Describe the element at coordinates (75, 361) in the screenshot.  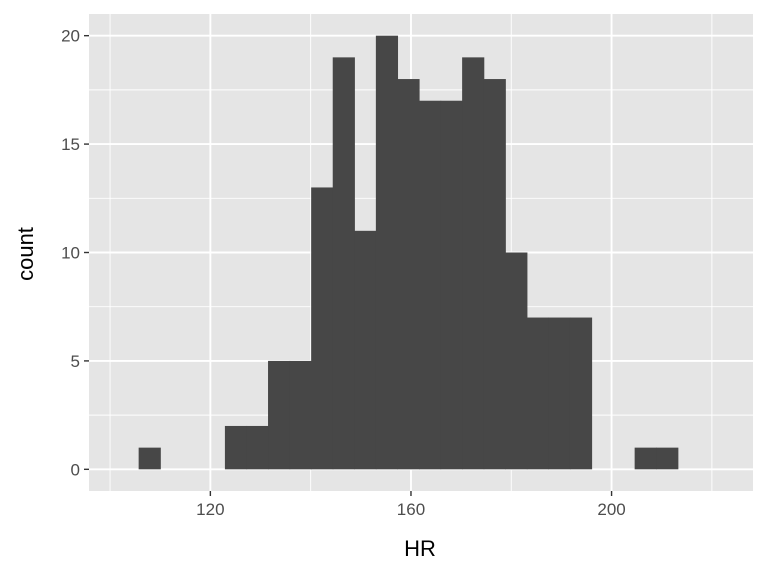
I see `y-tick-label: 5` at that location.